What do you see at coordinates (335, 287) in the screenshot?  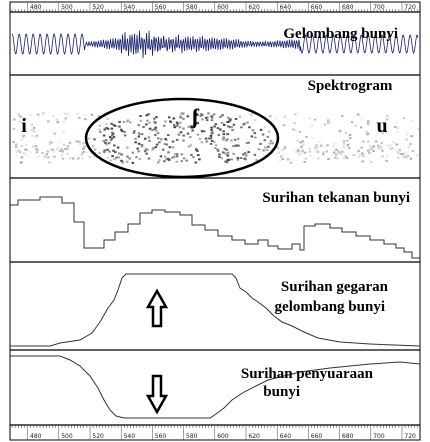 I see `panel-label: Surihan gegaran` at bounding box center [335, 287].